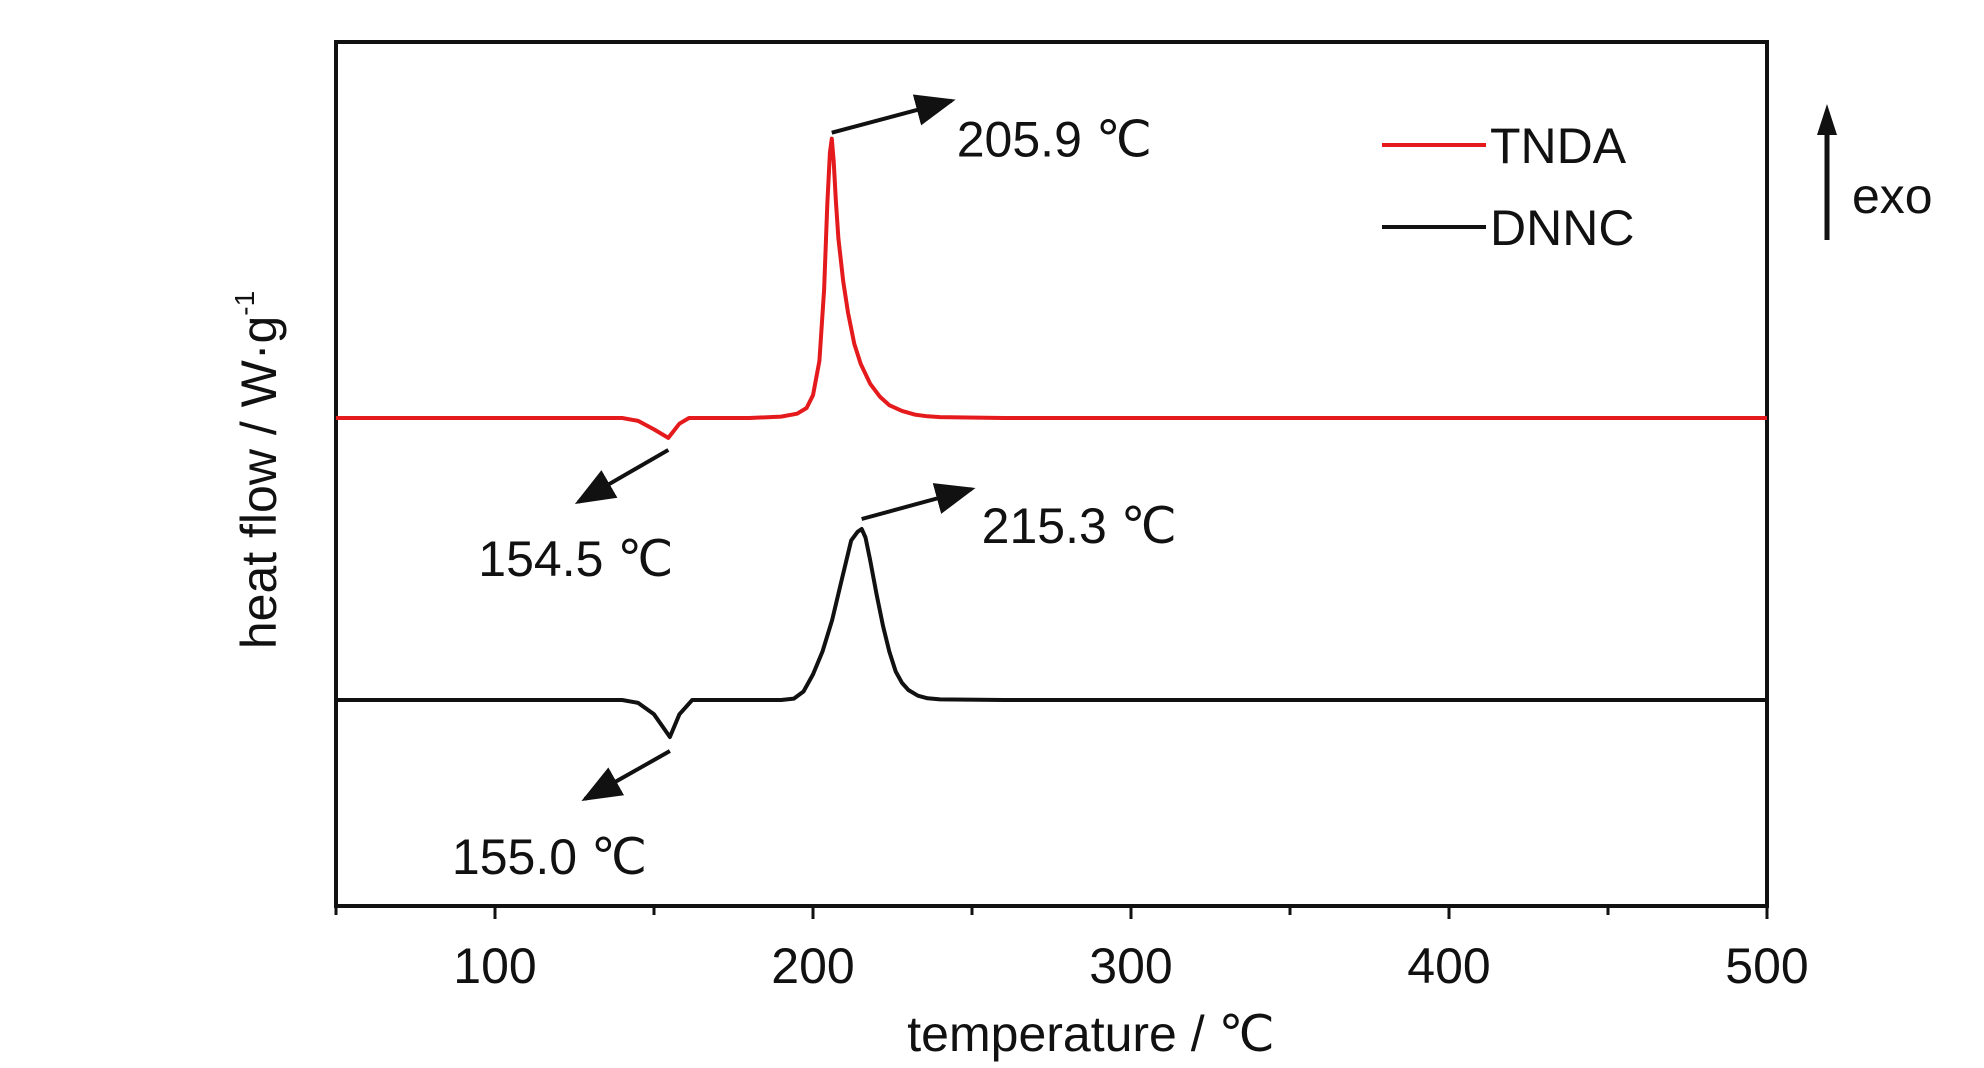 The image size is (1984, 1068). I want to click on y-axis-label: heat flow / W·g-1, so click(258, 470).